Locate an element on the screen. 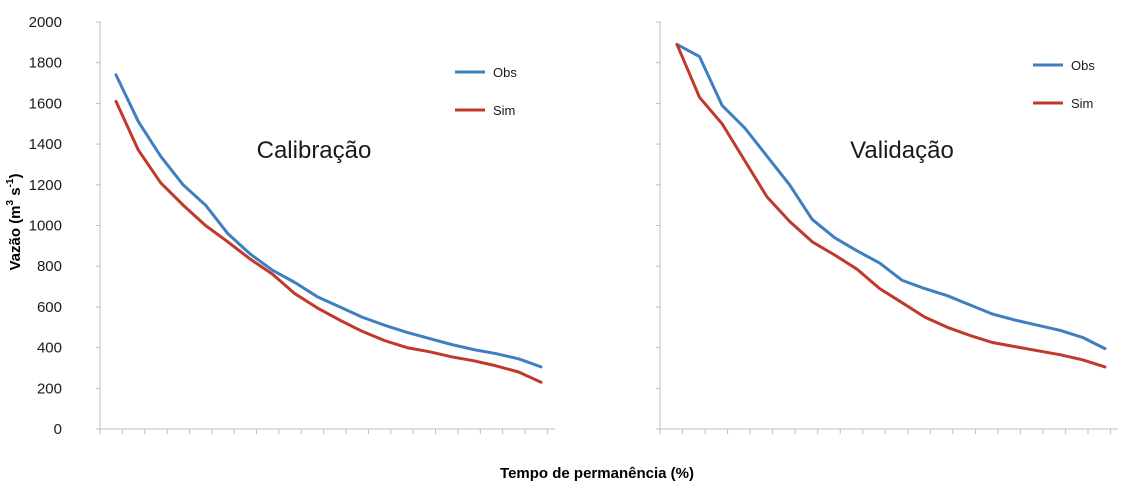  y-tick-label: 600 is located at coordinates (49, 307).